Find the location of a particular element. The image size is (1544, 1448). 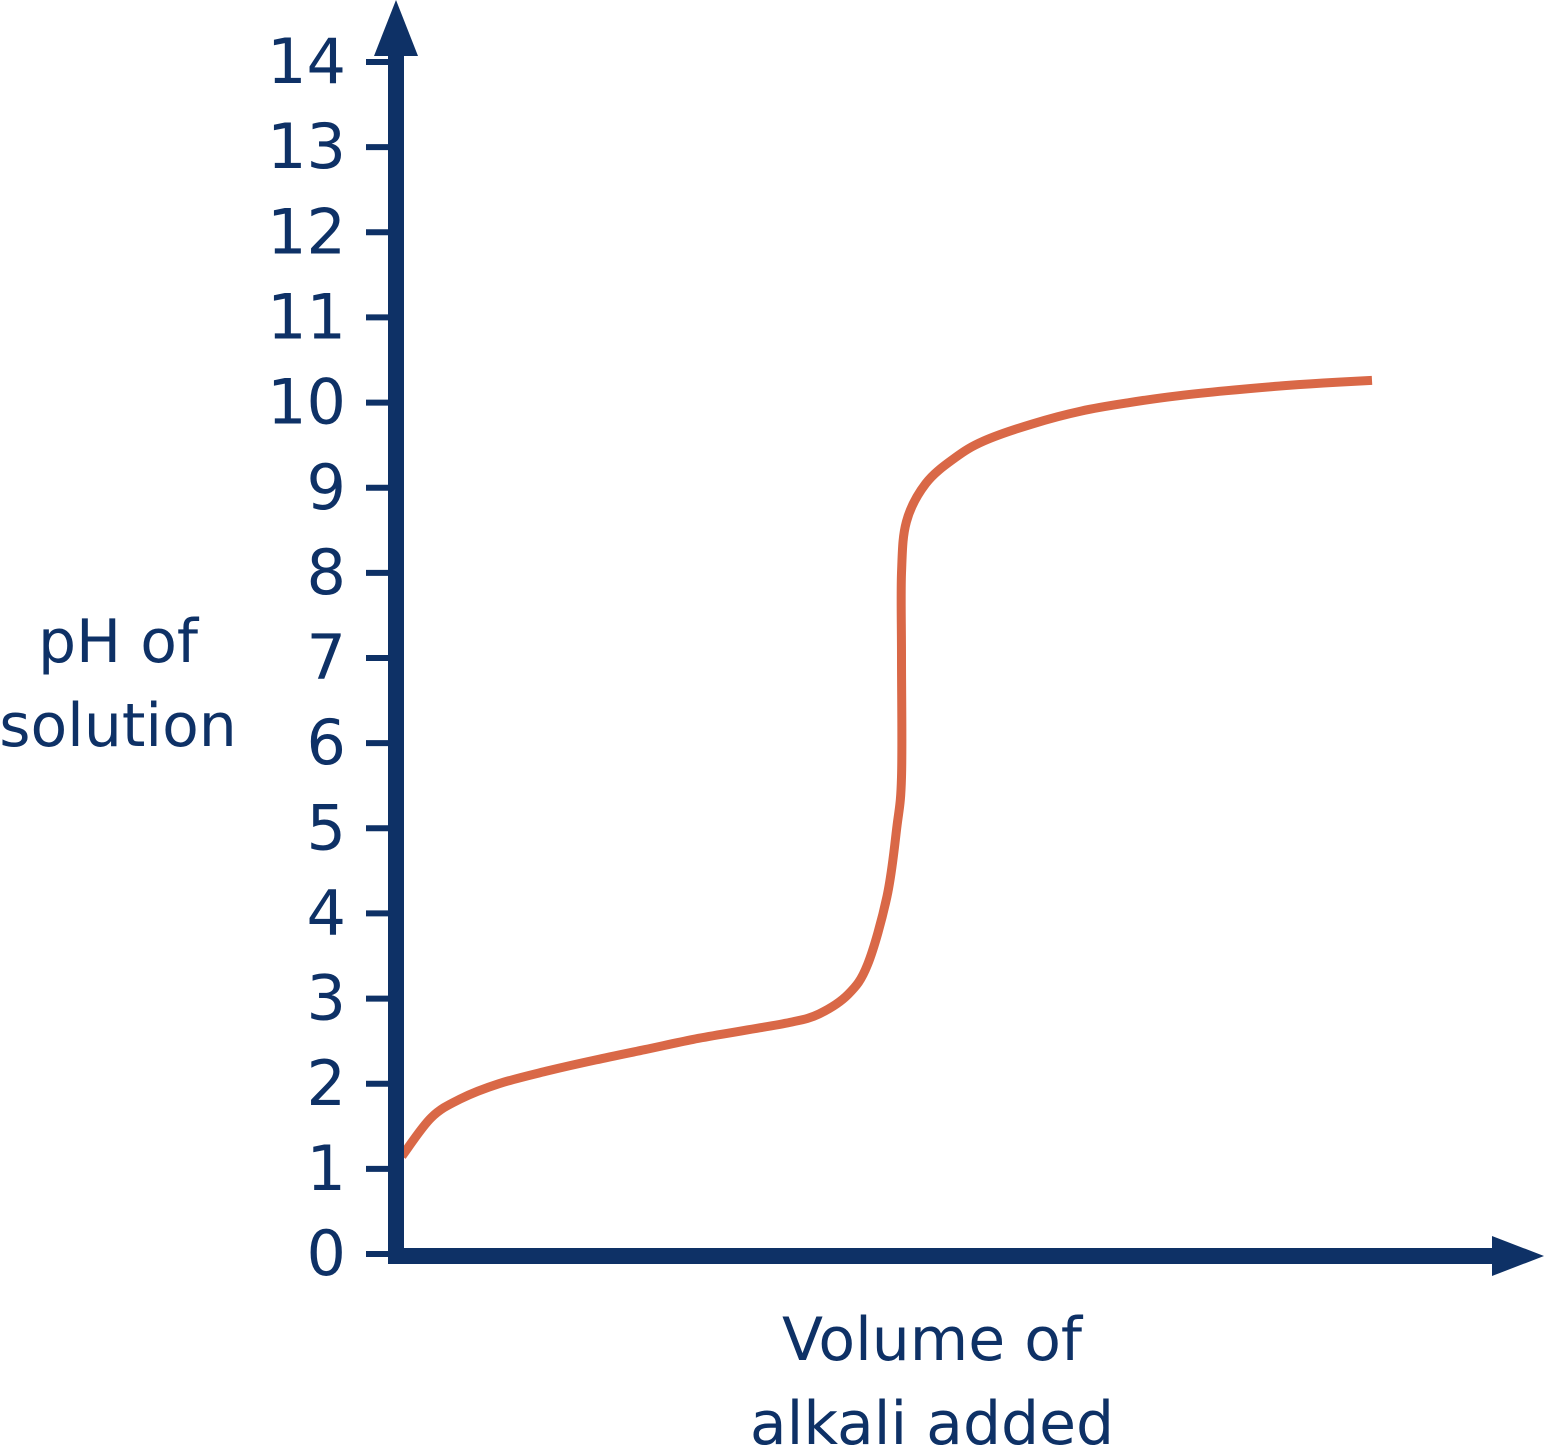

y-tick-label-2: 2 is located at coordinates (326, 1083).